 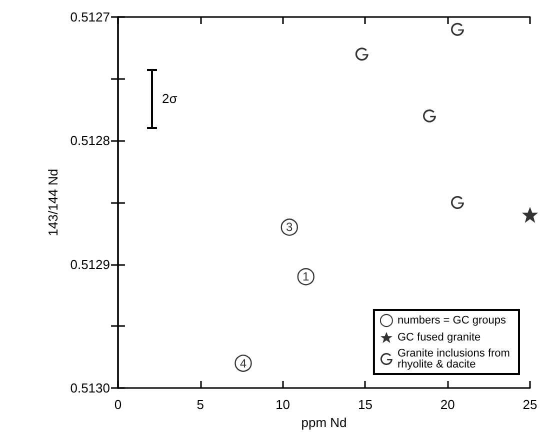 I want to click on annotation: 3, so click(x=290, y=227).